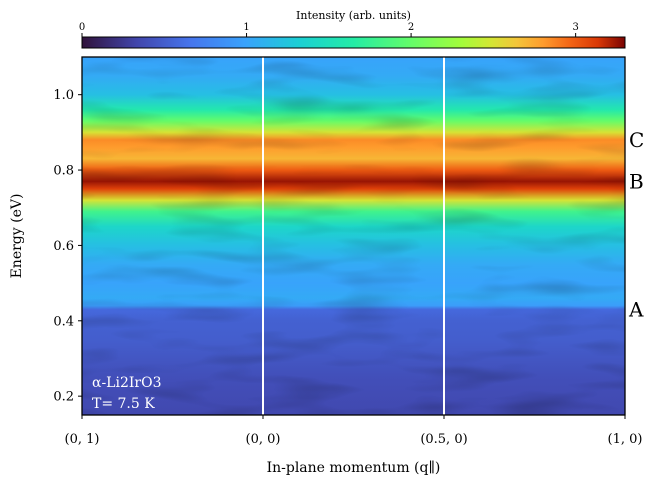 This screenshot has height=481, width=649. What do you see at coordinates (636, 309) in the screenshot?
I see `peak-label: A` at bounding box center [636, 309].